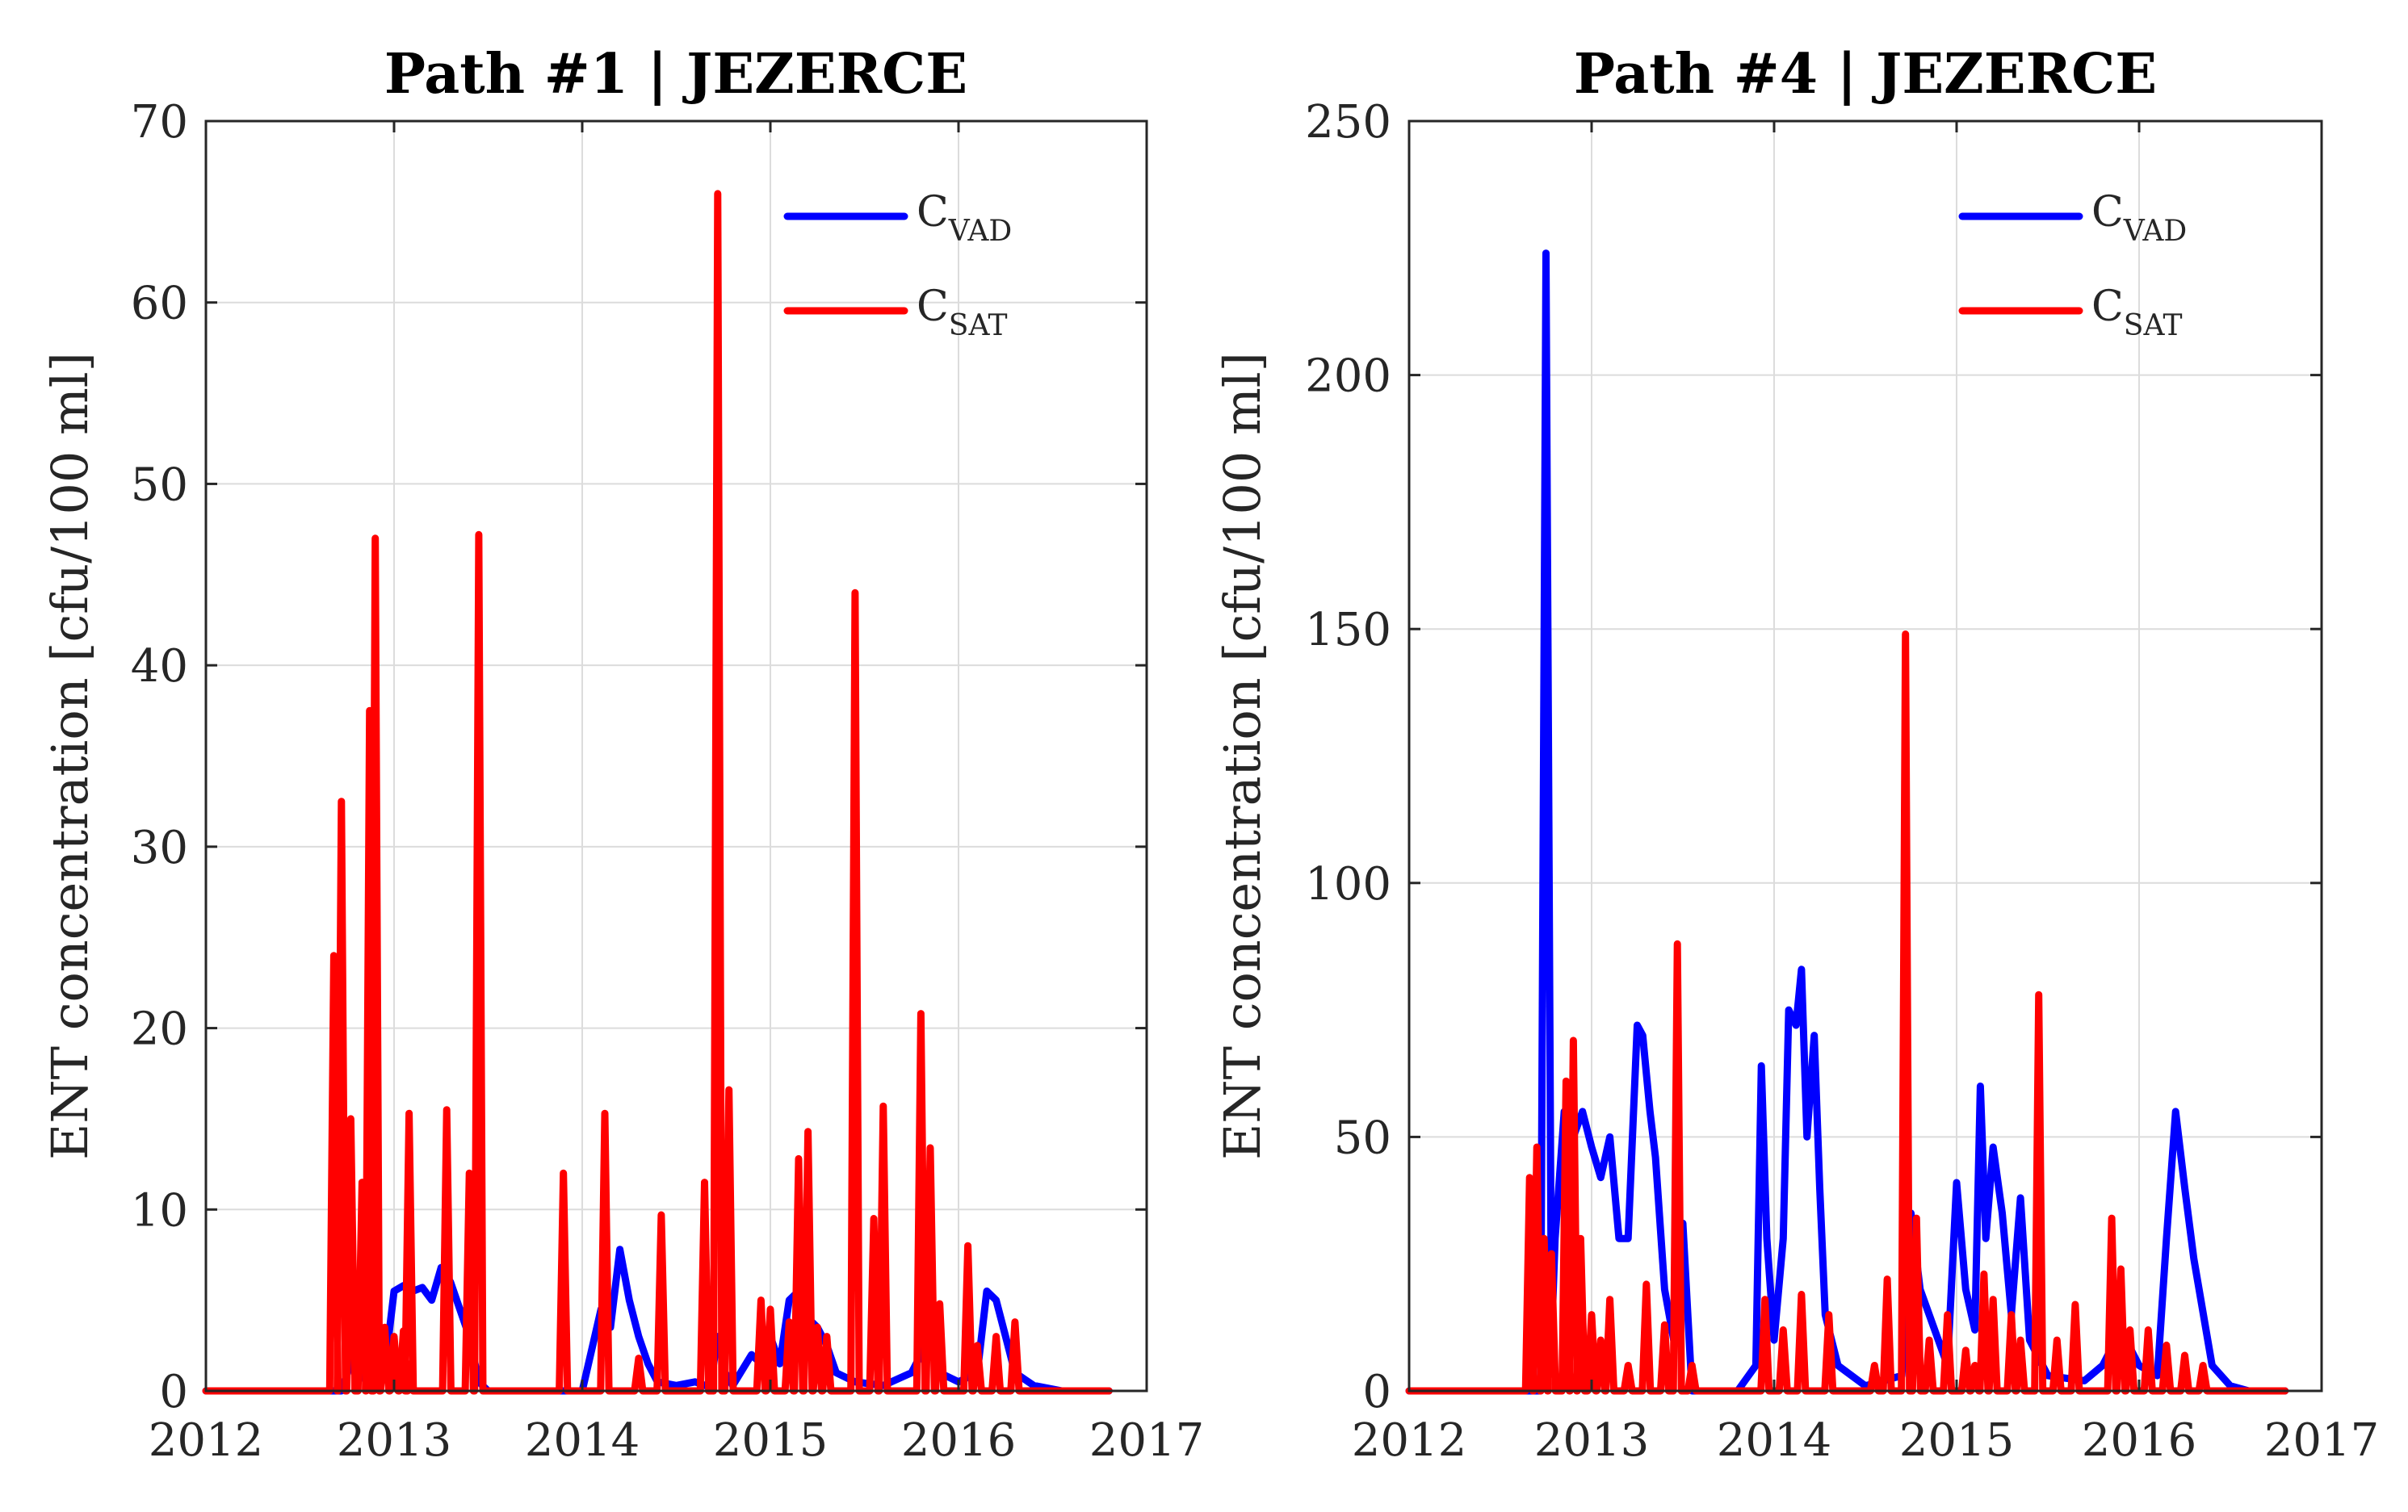 Image resolution: width=2408 pixels, height=1512 pixels. I want to click on chart-title: Path #4 | JEZERCE, so click(1865, 74).